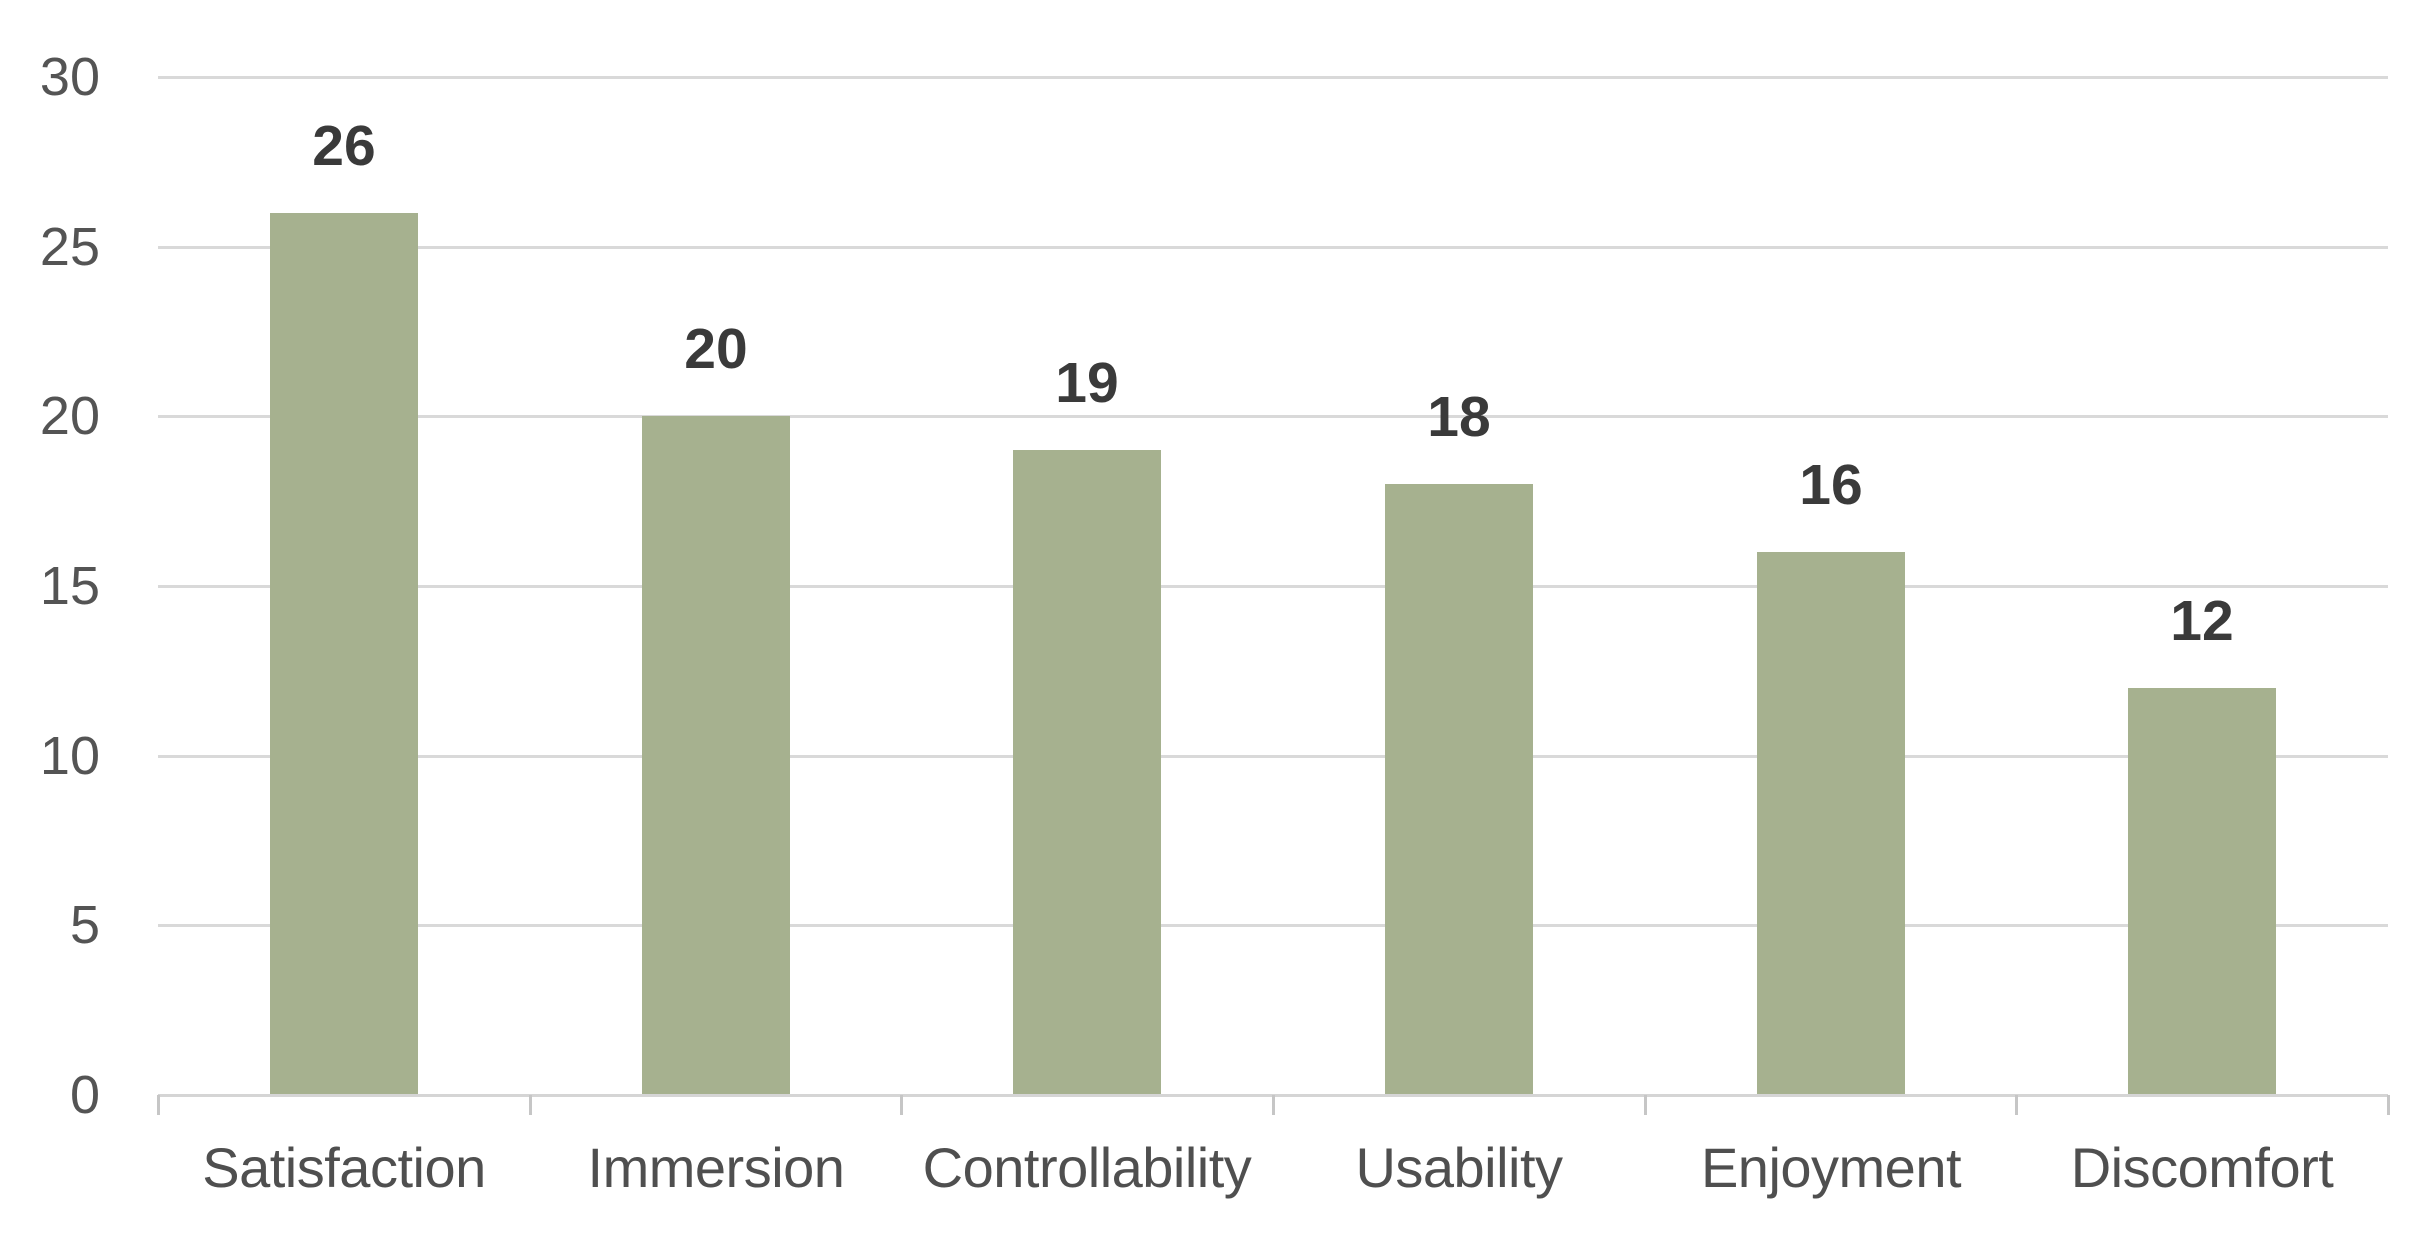  What do you see at coordinates (1831, 485) in the screenshot?
I see `bar-value-label: 16` at bounding box center [1831, 485].